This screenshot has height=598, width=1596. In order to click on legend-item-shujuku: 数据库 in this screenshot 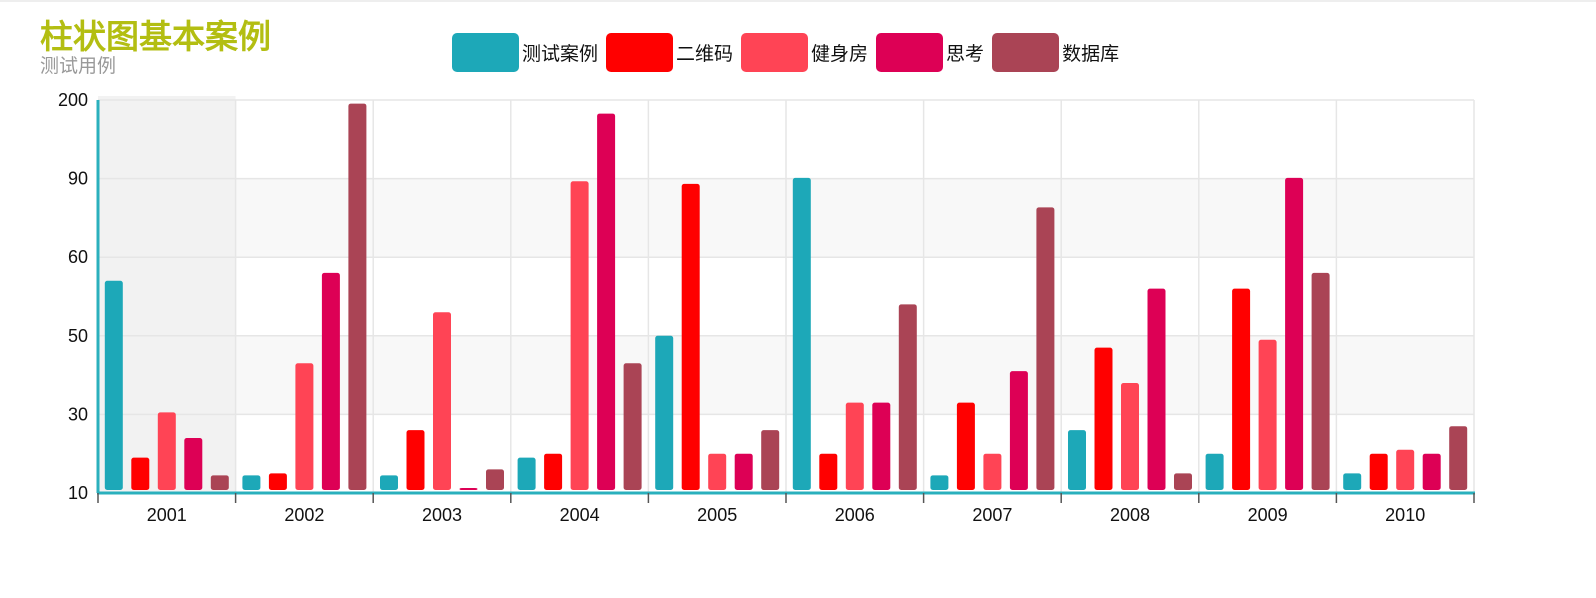, I will do `click(1056, 52)`.